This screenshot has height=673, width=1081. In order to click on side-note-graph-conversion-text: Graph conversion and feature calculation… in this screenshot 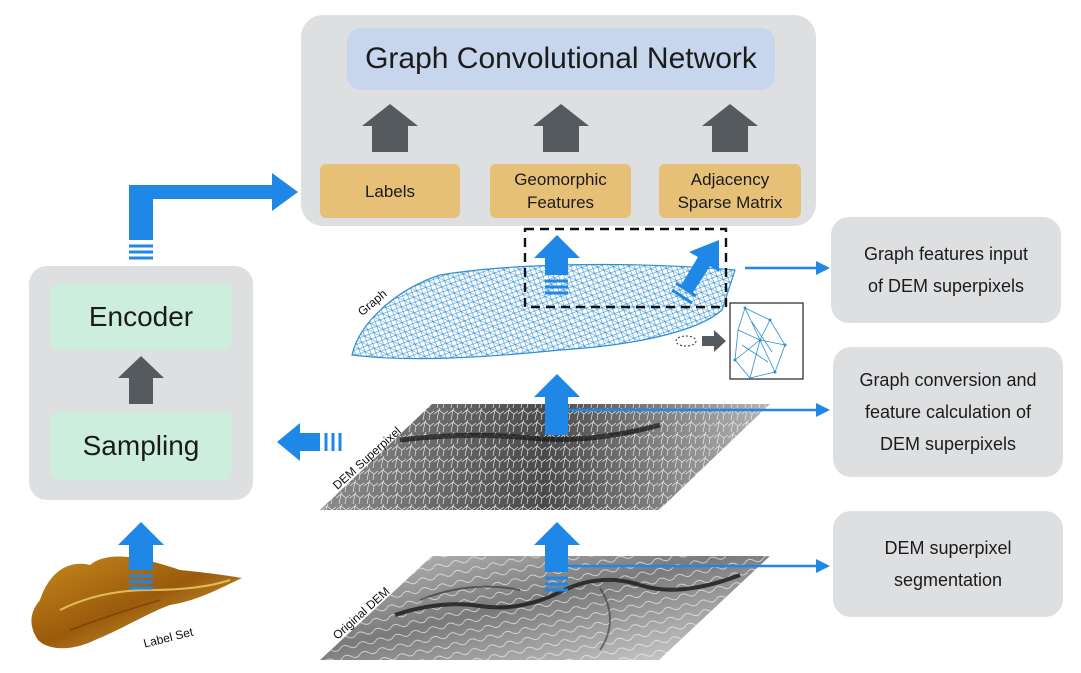, I will do `click(948, 412)`.